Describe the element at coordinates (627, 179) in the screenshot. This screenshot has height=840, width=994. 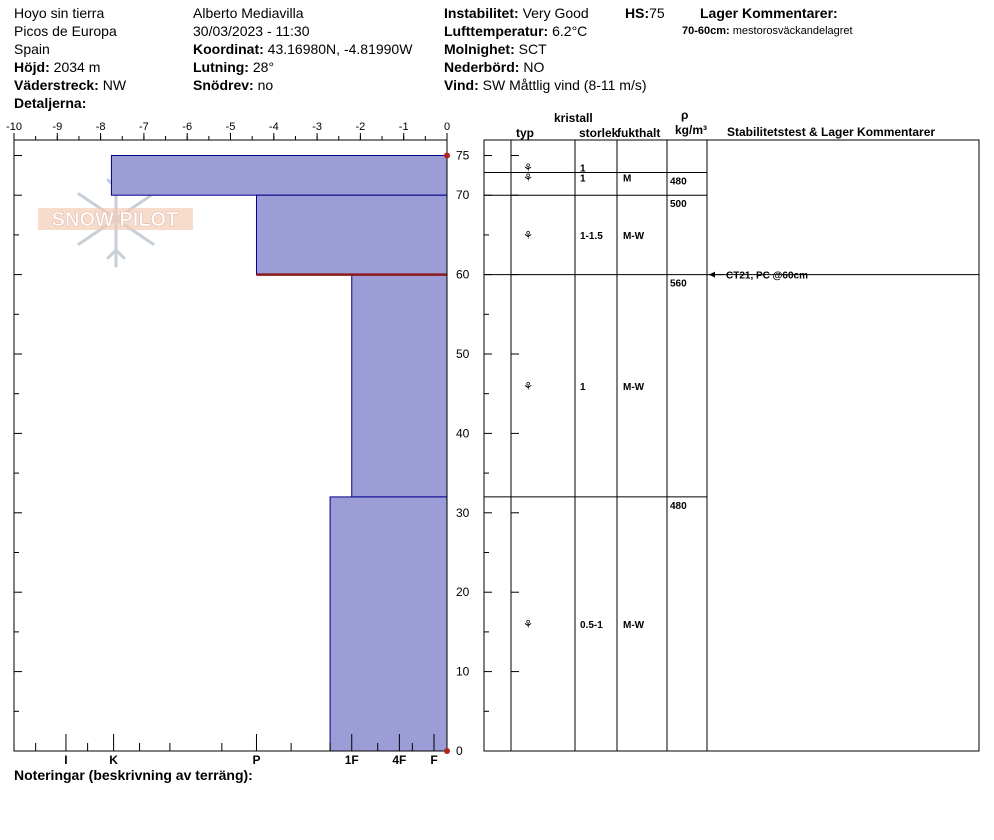
I see `moisture-value: M` at that location.